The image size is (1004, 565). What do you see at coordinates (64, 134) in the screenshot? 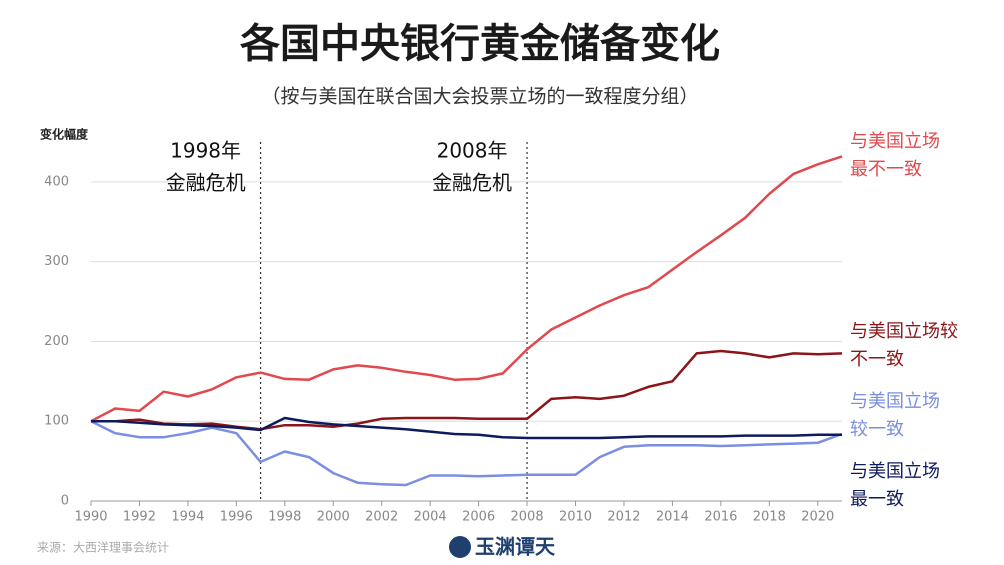
I see `y-axis-label: 变化幅度` at bounding box center [64, 134].